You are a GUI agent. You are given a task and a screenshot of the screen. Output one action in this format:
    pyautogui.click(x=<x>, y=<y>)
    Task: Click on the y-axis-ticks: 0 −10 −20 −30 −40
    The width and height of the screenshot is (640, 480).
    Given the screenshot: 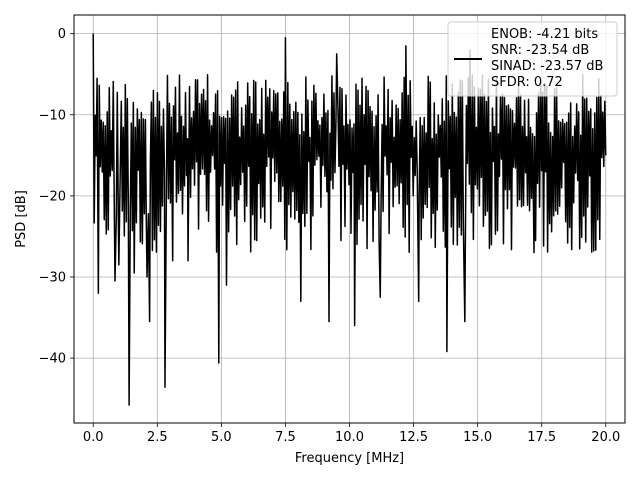 What is the action you would take?
    pyautogui.click(x=56, y=197)
    